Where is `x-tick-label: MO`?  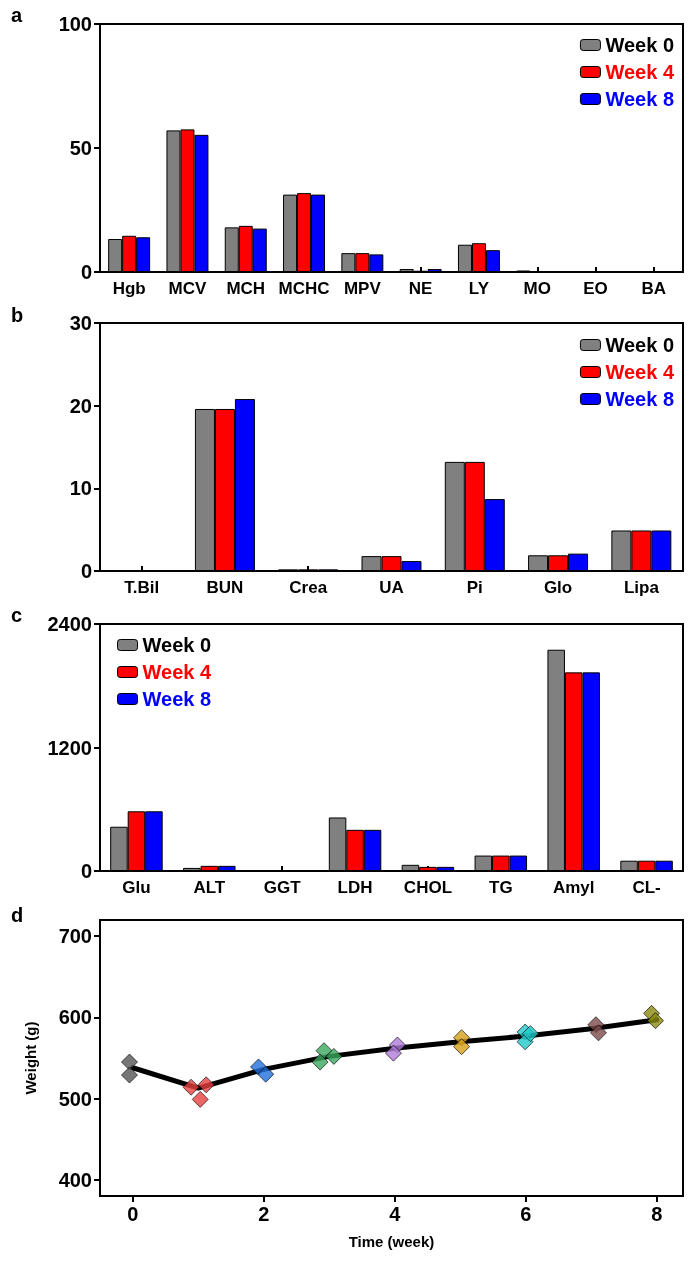 x-tick-label: MO is located at coordinates (537, 288).